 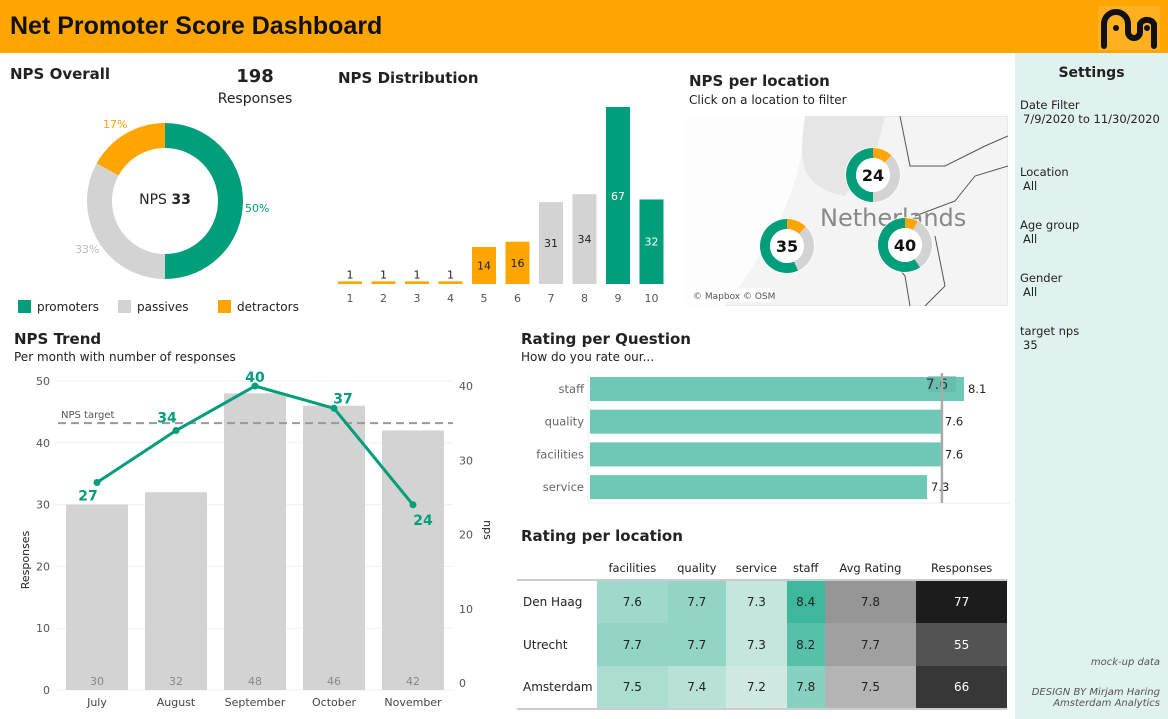 What do you see at coordinates (696, 687) in the screenshot?
I see `table-cell: 7.4` at bounding box center [696, 687].